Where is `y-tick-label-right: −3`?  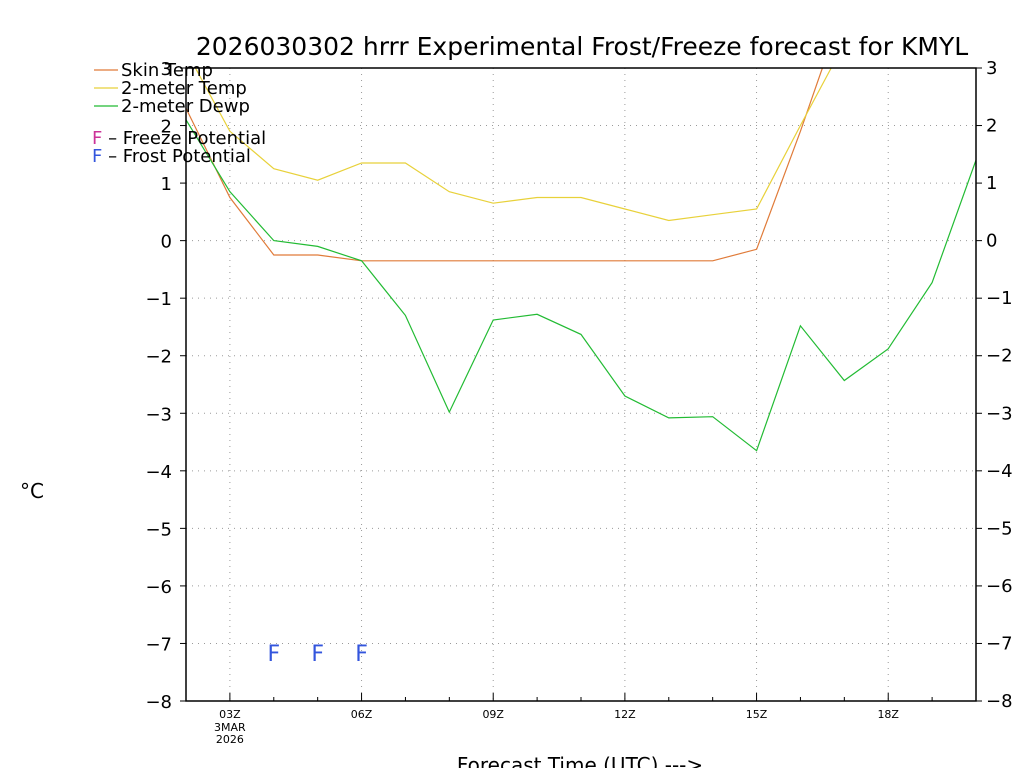
y-tick-label-right: −3 is located at coordinates (999, 413).